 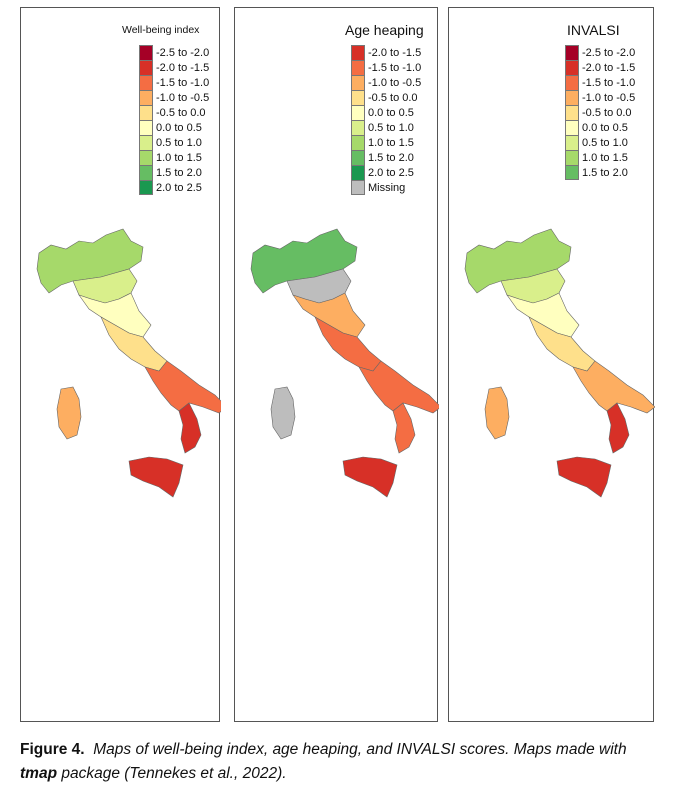 What do you see at coordinates (161, 30) in the screenshot?
I see `legend-title: Well-being index` at bounding box center [161, 30].